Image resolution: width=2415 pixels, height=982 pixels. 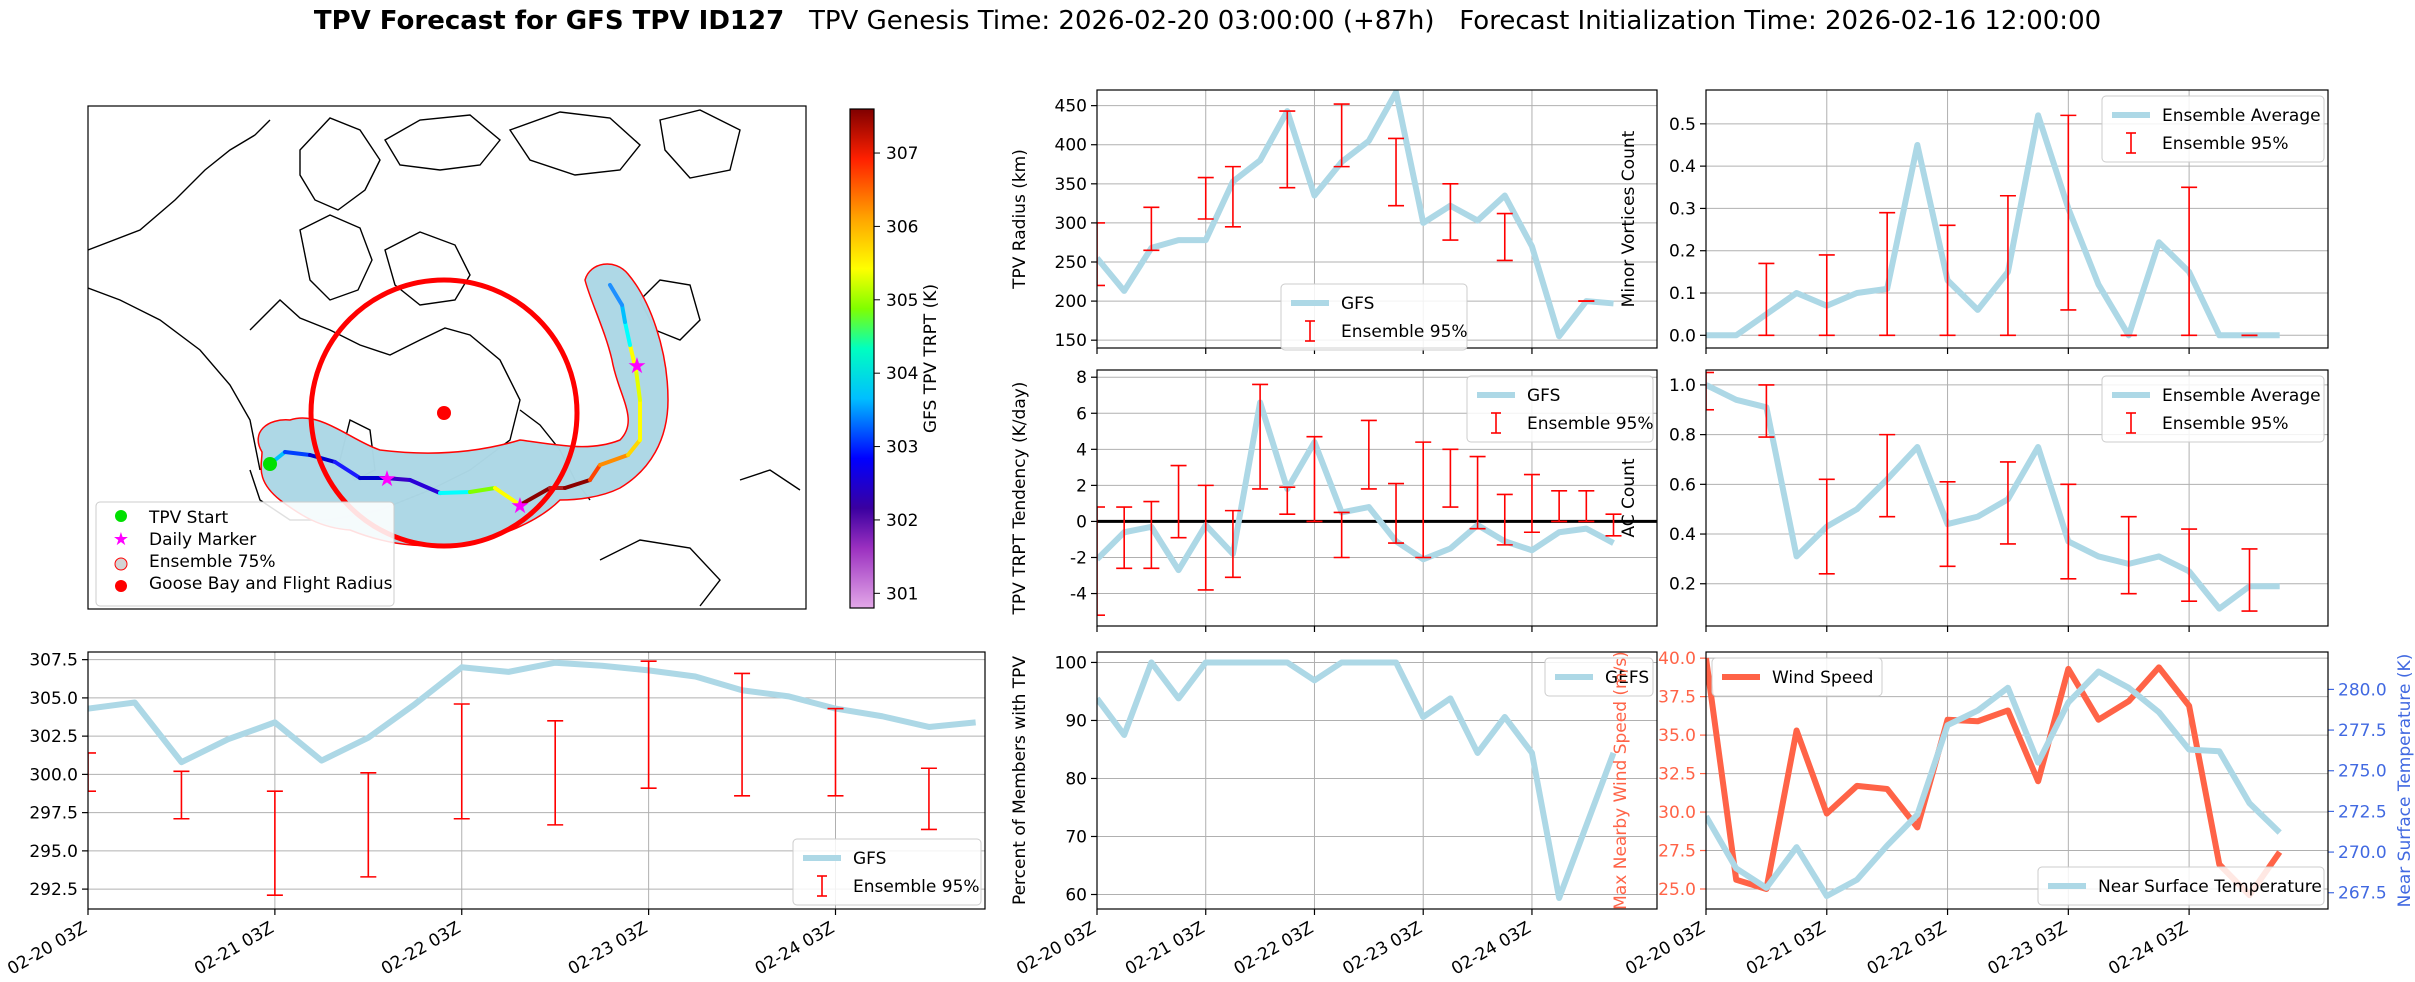 What do you see at coordinates (121, 539) in the screenshot?
I see `legend-star-icon: ★` at bounding box center [121, 539].